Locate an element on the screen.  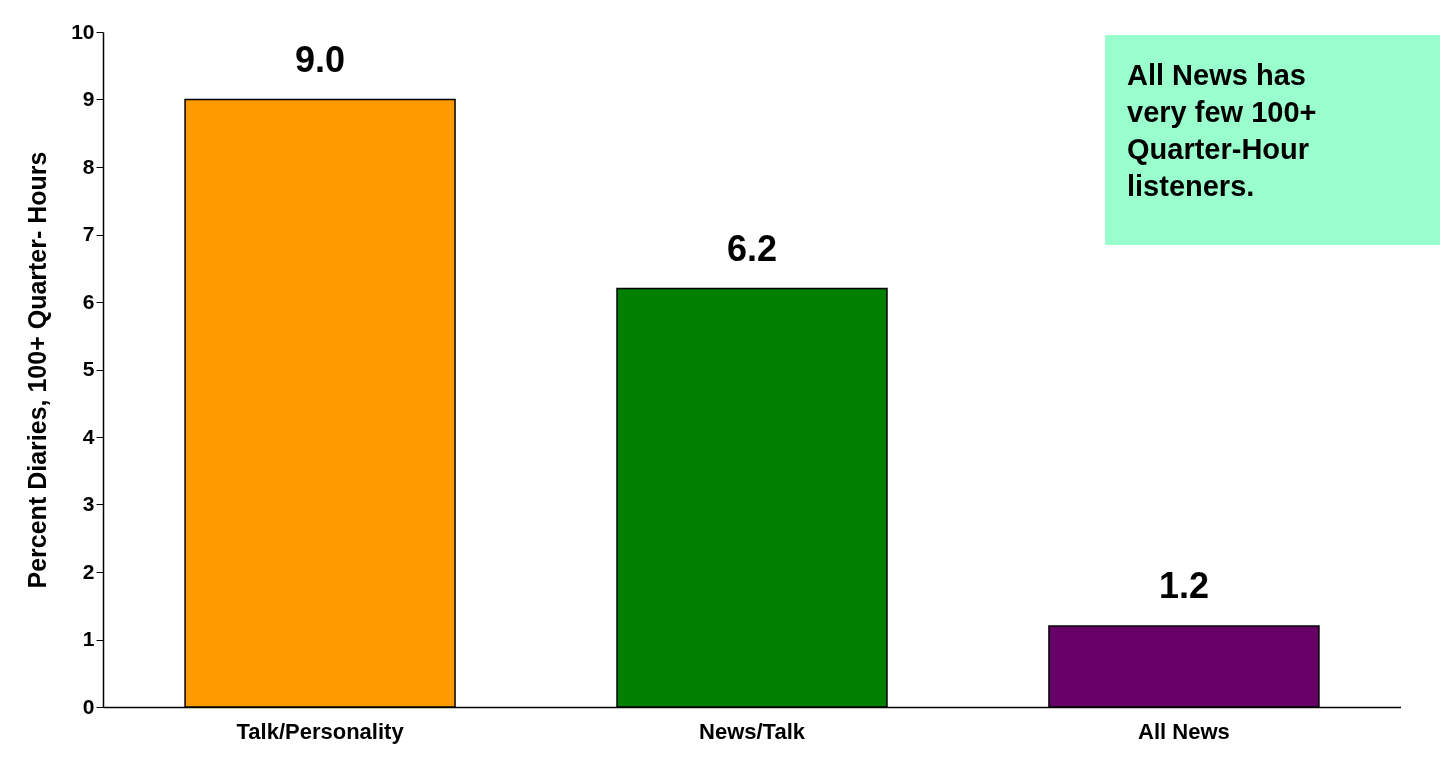
y-tick-label: 4 is located at coordinates (88, 436).